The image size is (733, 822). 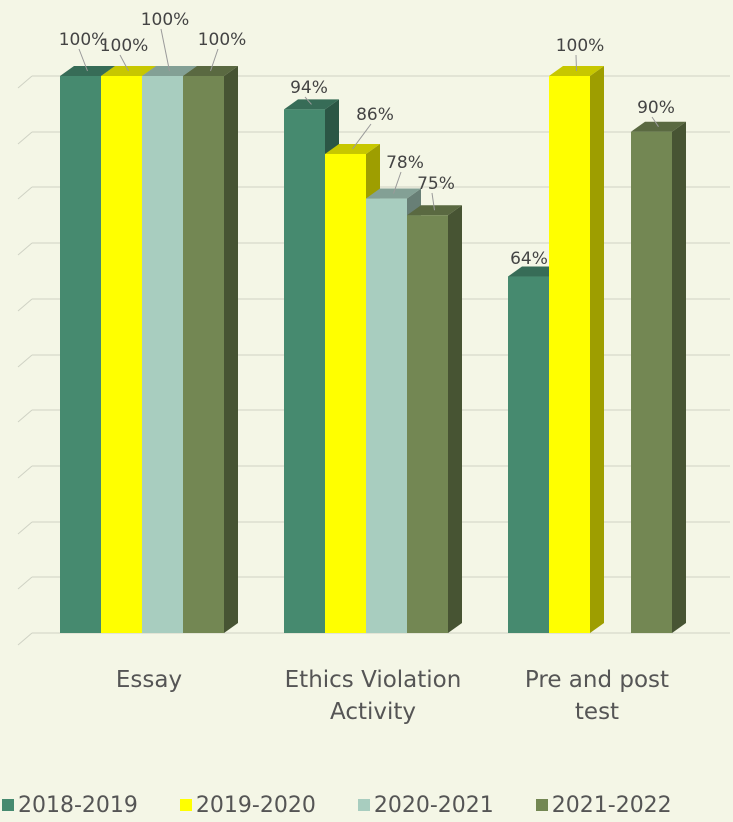 I want to click on category-label: Activity, so click(x=373, y=712).